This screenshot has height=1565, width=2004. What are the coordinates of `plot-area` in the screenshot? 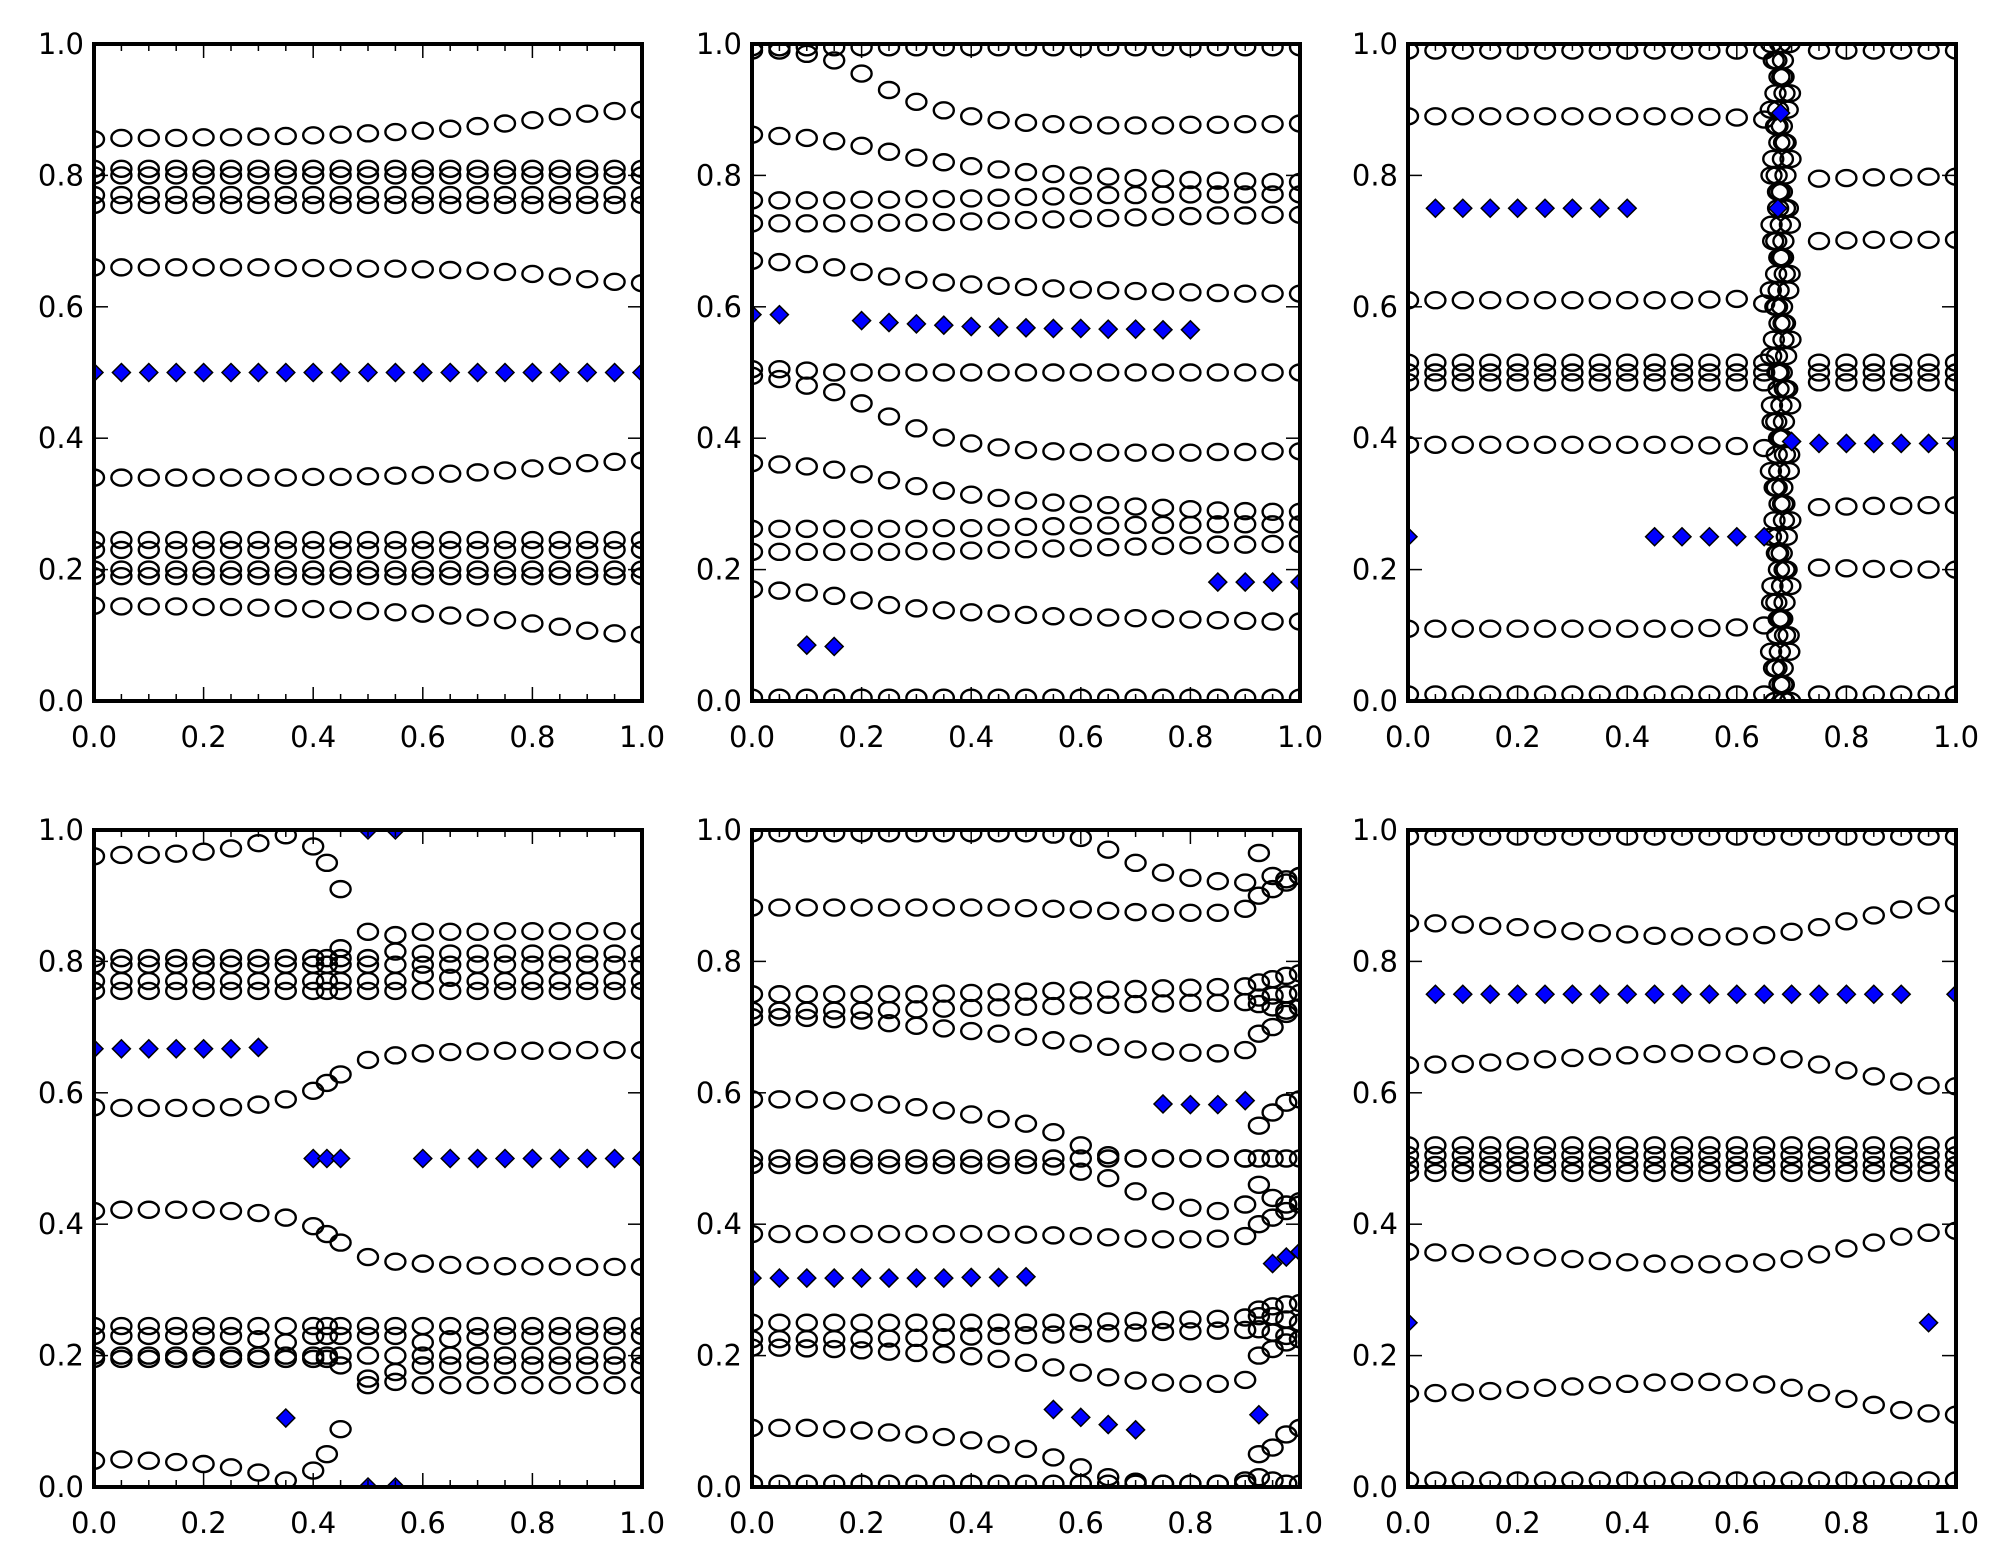 It's located at (368, 372).